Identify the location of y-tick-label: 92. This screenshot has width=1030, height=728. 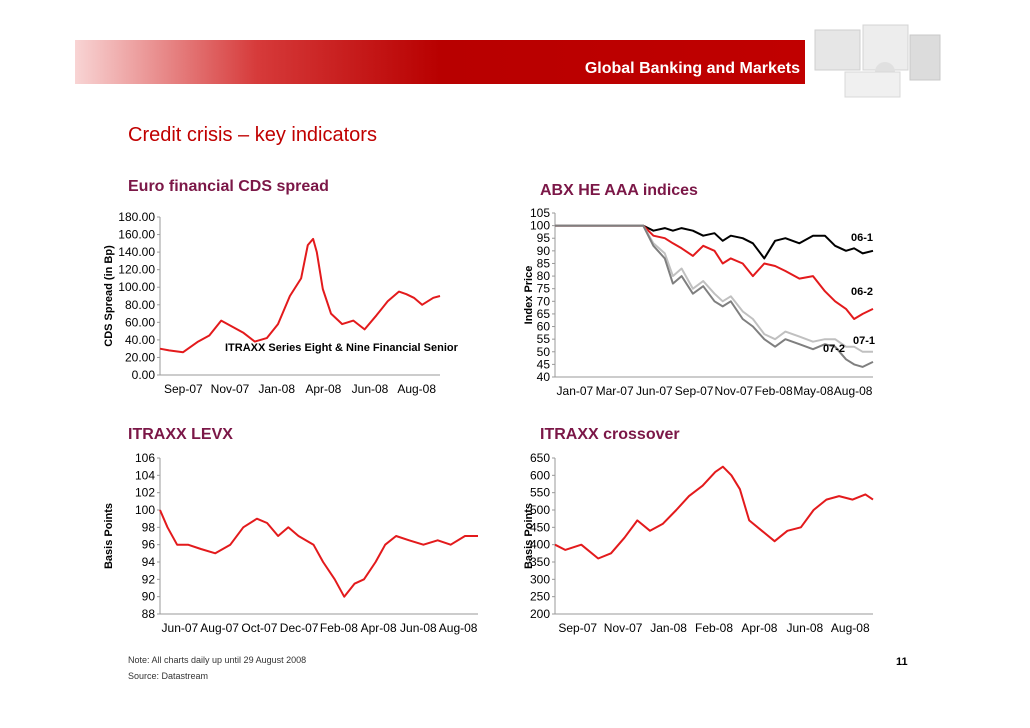
(149, 579).